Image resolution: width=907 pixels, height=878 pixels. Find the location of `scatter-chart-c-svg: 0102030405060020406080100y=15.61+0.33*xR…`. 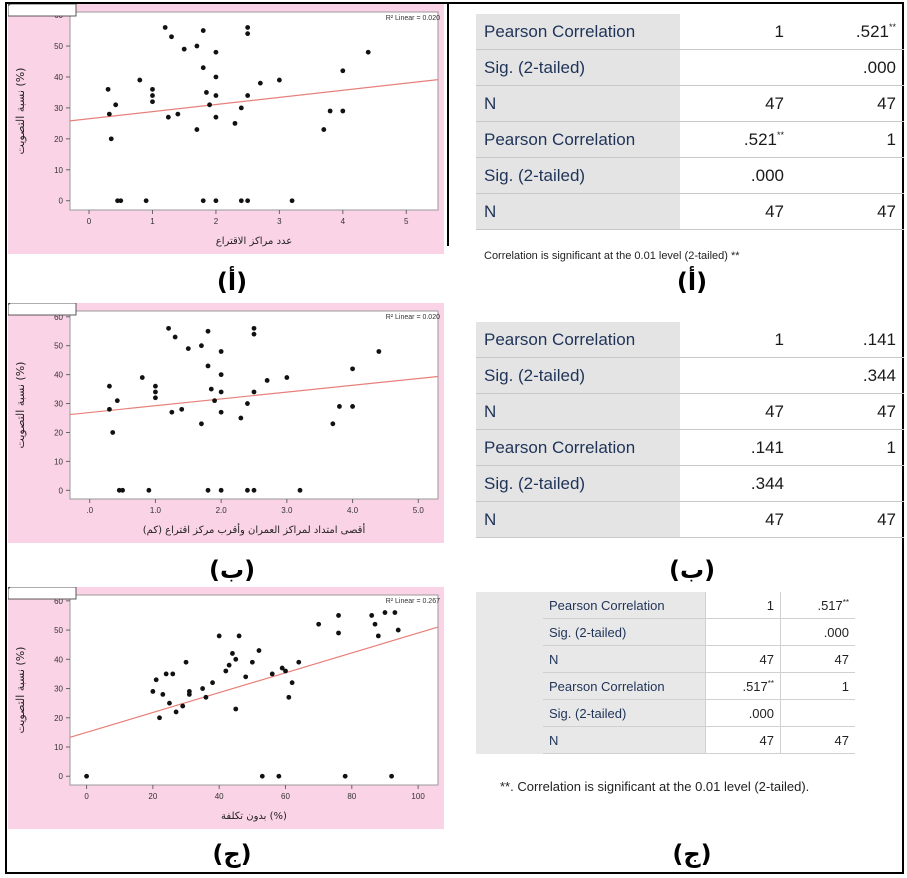

scatter-chart-c-svg: 0102030405060020406080100y=15.61+0.33*xR… is located at coordinates (226, 708).